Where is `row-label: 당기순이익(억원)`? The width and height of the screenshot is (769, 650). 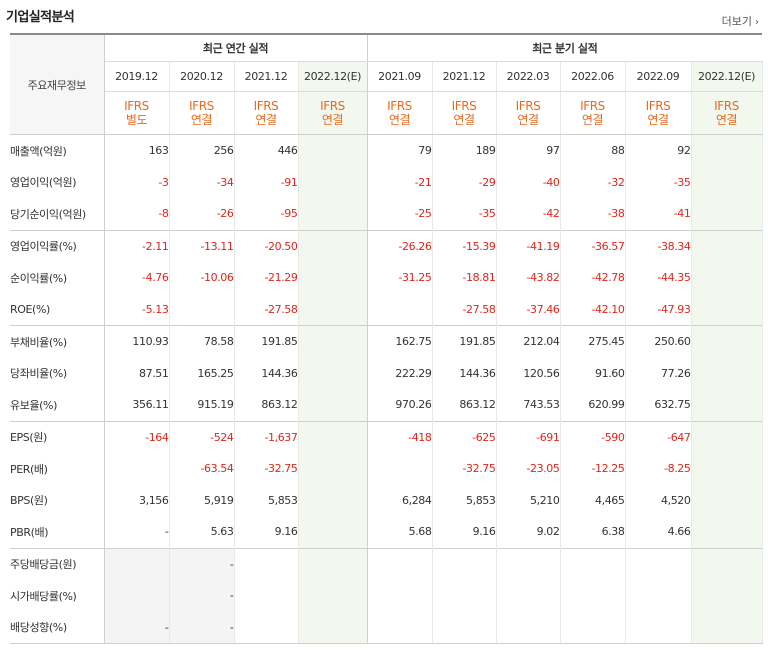
row-label: 당기순이익(억원) is located at coordinates (57, 214).